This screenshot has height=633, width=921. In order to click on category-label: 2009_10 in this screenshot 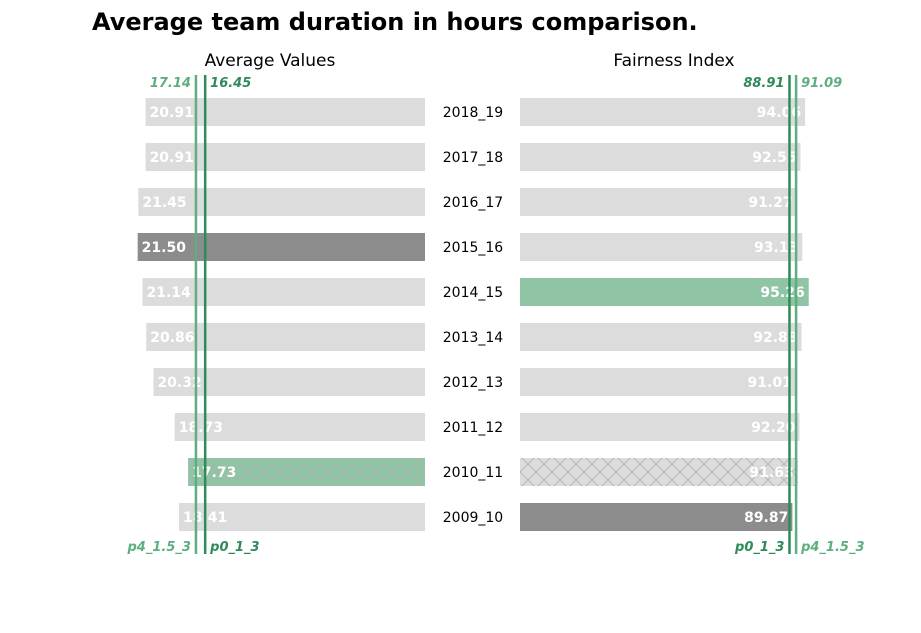, I will do `click(473, 518)`.